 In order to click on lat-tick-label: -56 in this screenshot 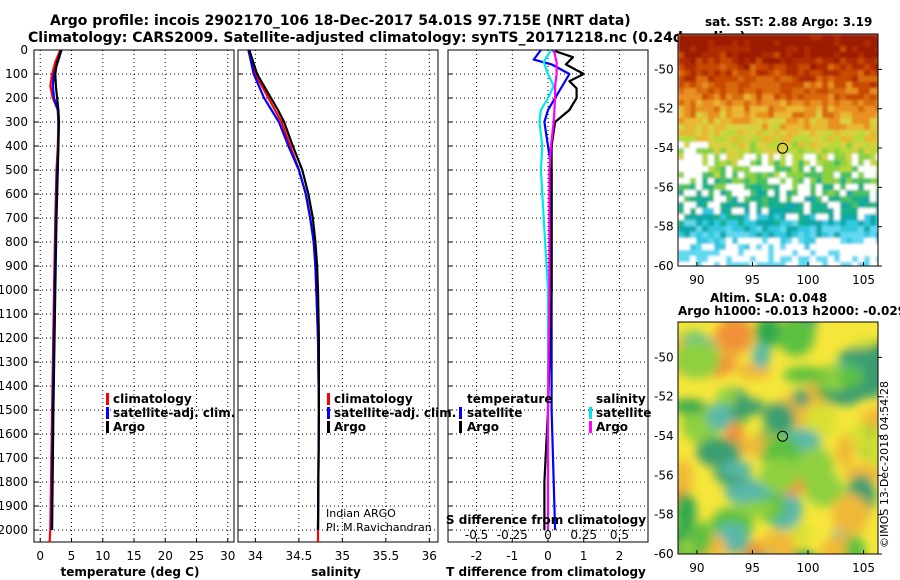, I will do `click(664, 475)`.